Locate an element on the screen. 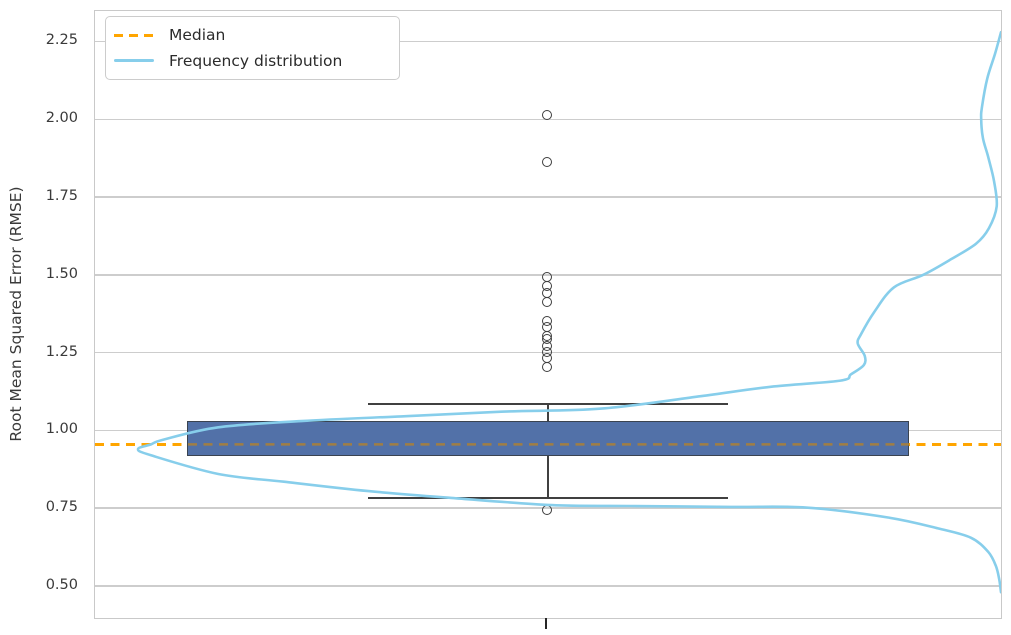  legend-item-frequency-distribution: Frequency distribution is located at coordinates (252, 61).